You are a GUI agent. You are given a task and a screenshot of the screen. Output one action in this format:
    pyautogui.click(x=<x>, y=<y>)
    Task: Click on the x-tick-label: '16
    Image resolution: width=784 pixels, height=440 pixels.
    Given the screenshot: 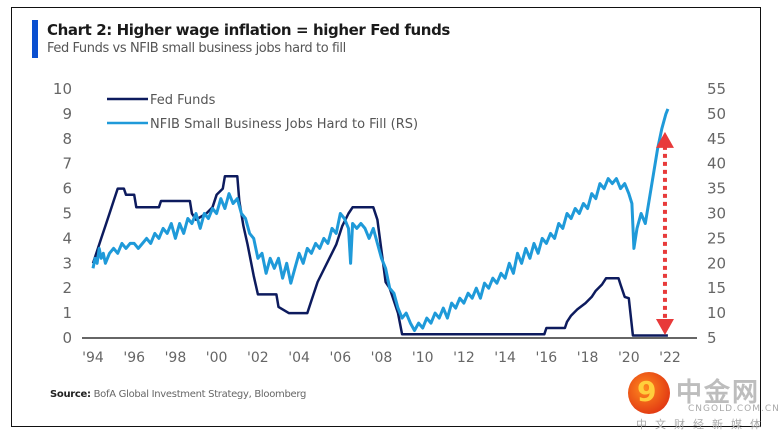 What is the action you would take?
    pyautogui.click(x=547, y=358)
    